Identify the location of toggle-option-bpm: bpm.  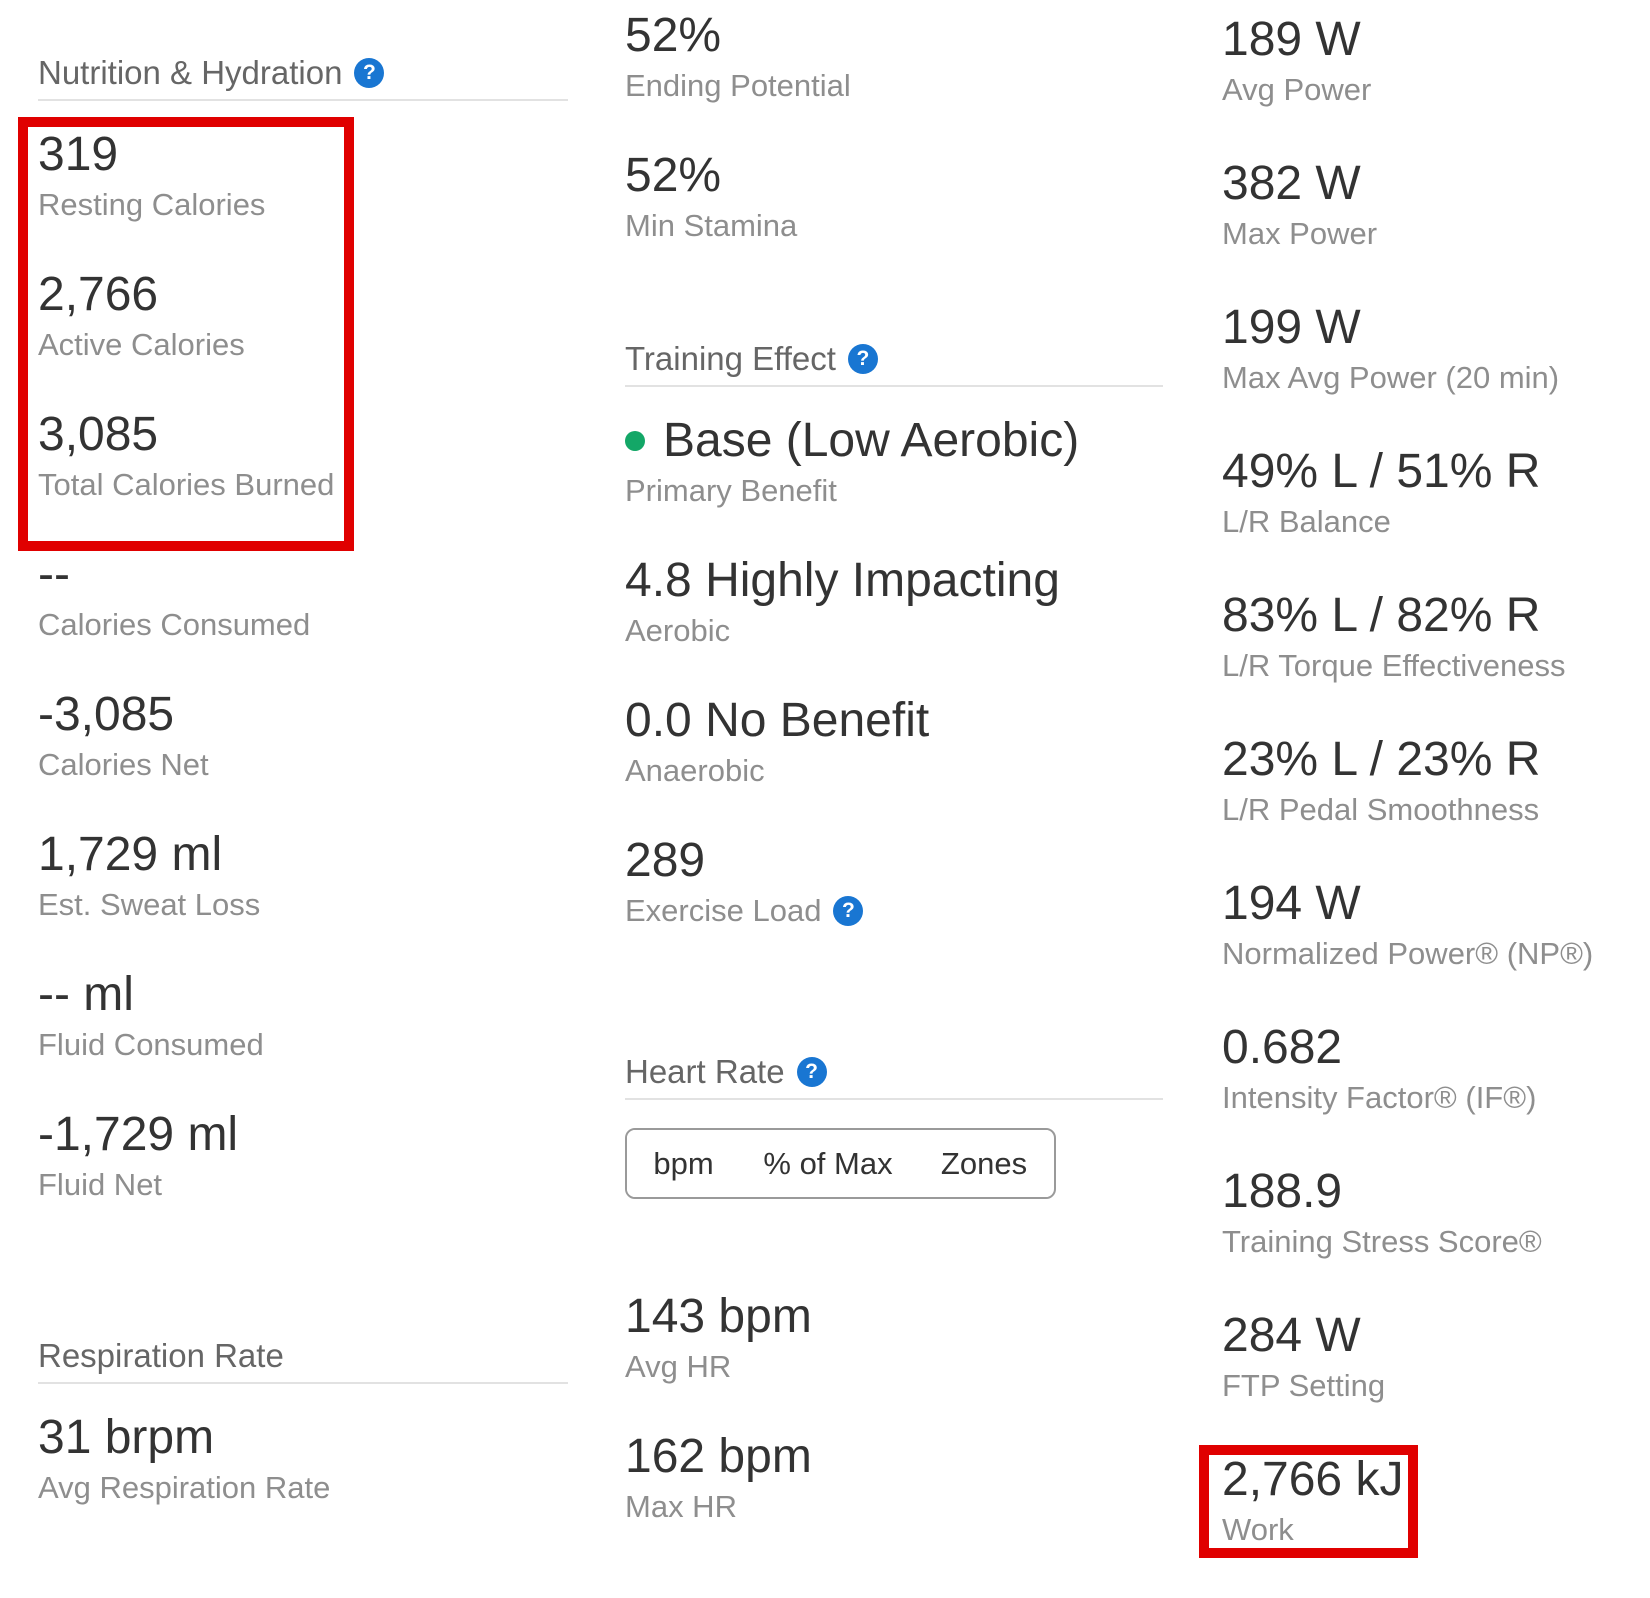
(683, 1163).